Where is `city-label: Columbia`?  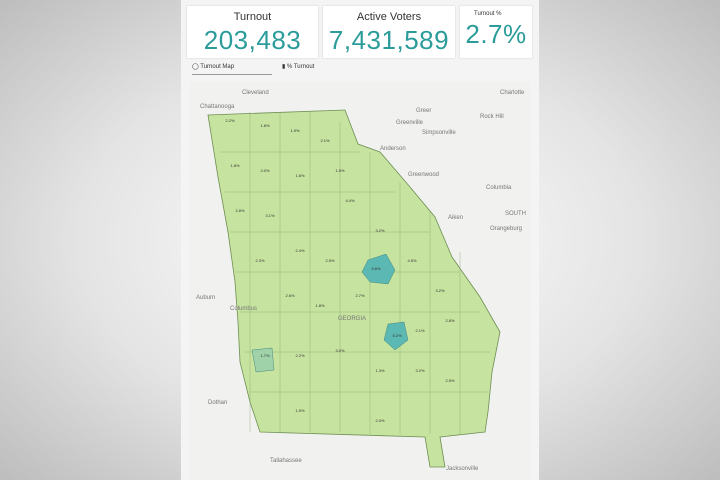
city-label: Columbia is located at coordinates (499, 188).